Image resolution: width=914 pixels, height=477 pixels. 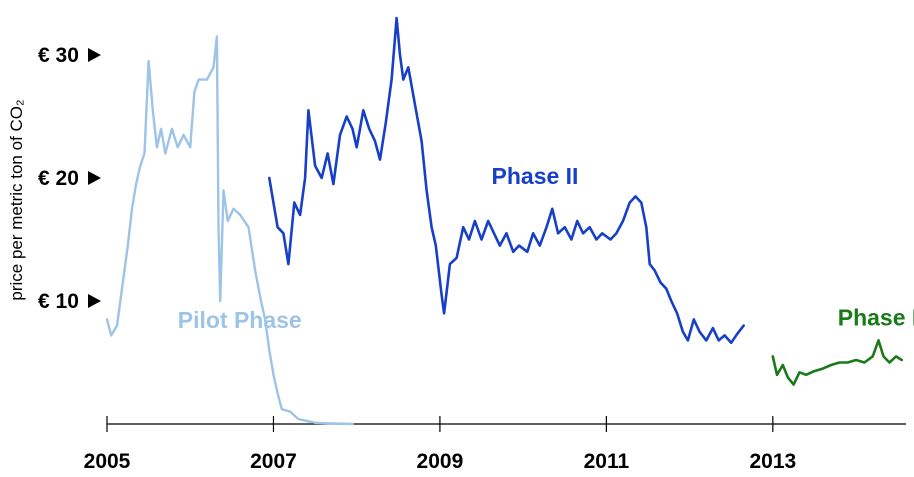 What do you see at coordinates (240, 320) in the screenshot?
I see `phase-label-1: Pilot Phase` at bounding box center [240, 320].